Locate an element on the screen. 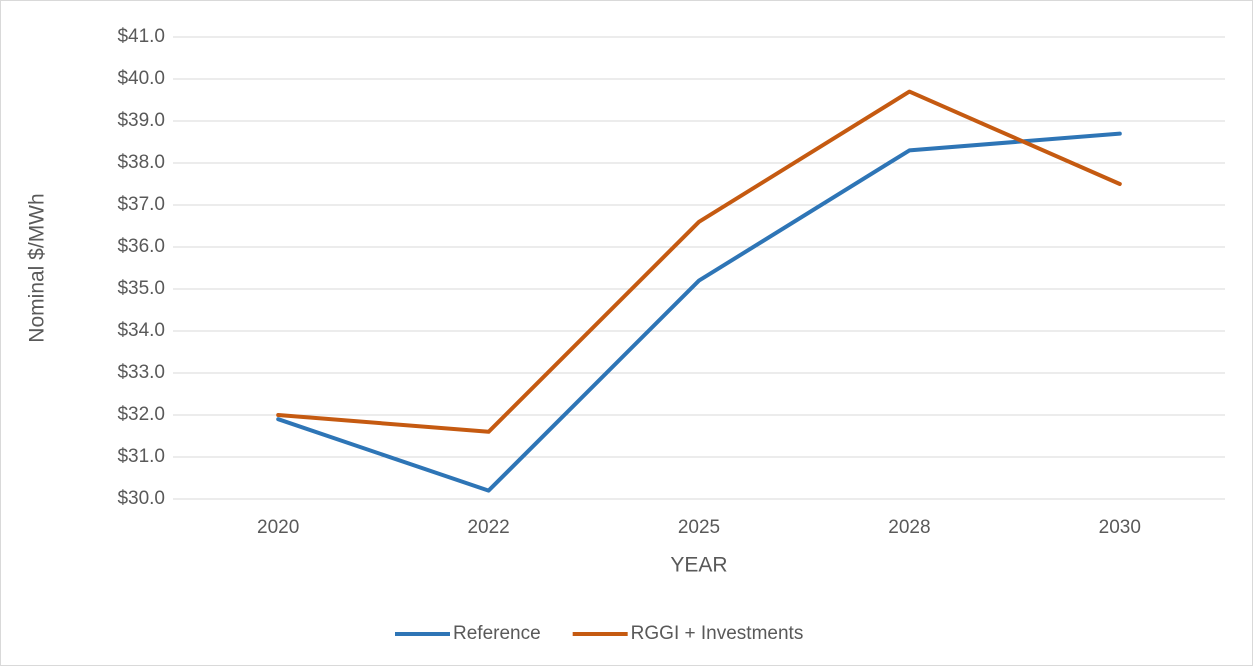 This screenshot has height=666, width=1253. x-tick-label: 2020 is located at coordinates (278, 527).